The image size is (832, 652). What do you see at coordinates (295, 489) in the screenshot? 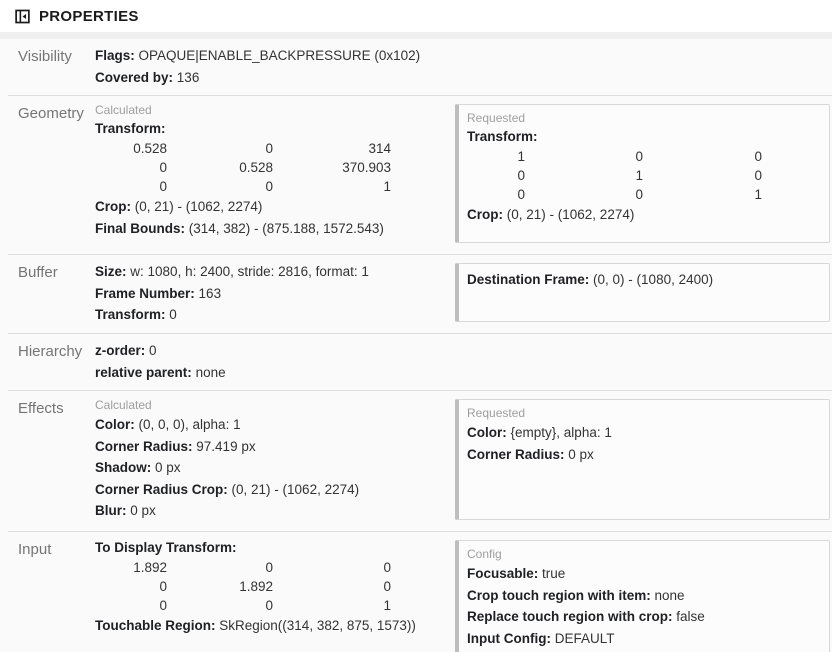
I see `corner-radius-crop-value: (0, 21) - (1062, 2274)` at bounding box center [295, 489].